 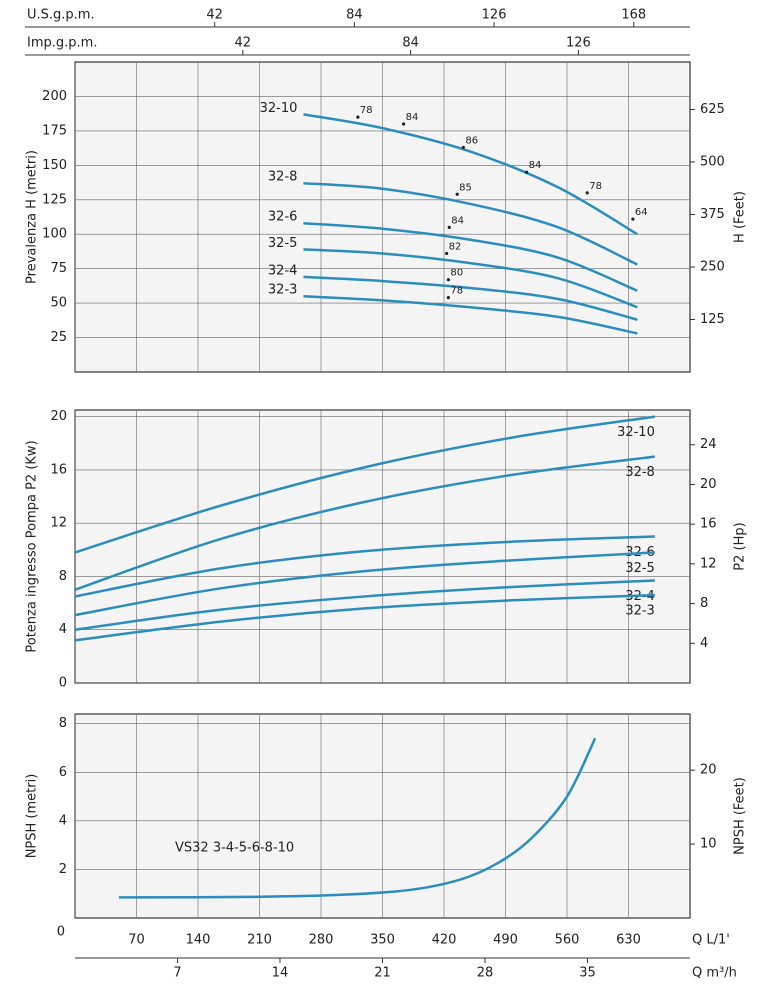 What do you see at coordinates (58, 416) in the screenshot?
I see `y-tick-label: 20` at bounding box center [58, 416].